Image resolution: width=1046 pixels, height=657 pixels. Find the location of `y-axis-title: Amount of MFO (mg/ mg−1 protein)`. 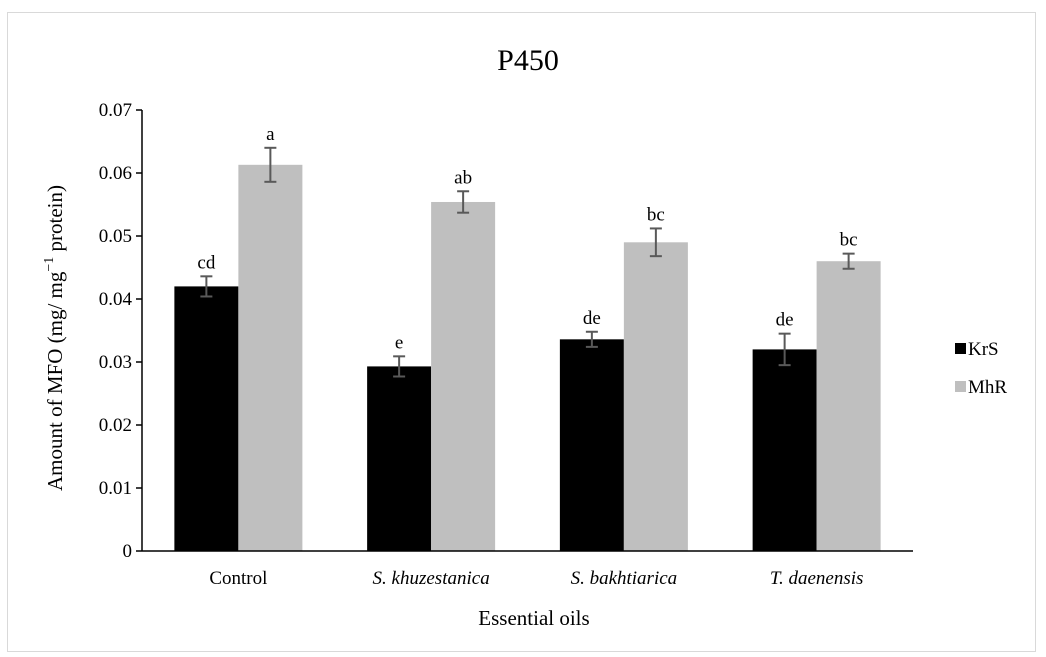

y-axis-title: Amount of MFO (mg/ mg−1 protein) is located at coordinates (54, 338).